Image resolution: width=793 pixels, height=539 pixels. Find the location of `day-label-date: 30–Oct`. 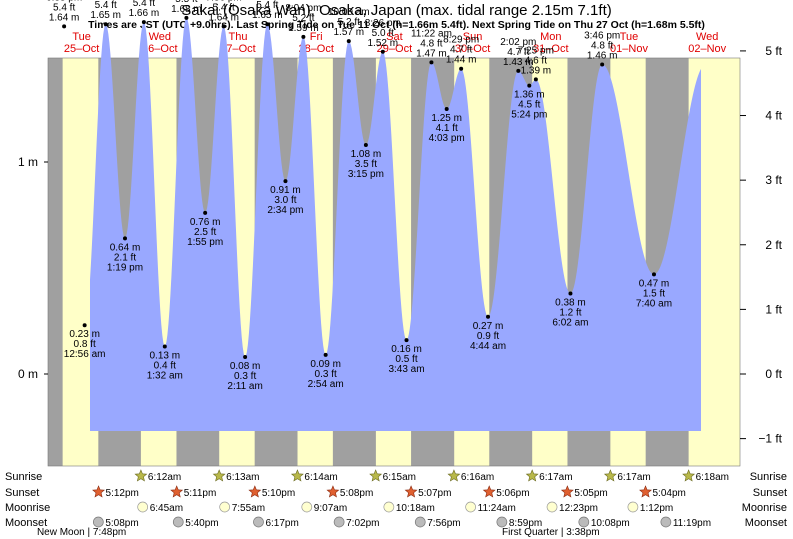

day-label-date: 30–Oct is located at coordinates (472, 49).